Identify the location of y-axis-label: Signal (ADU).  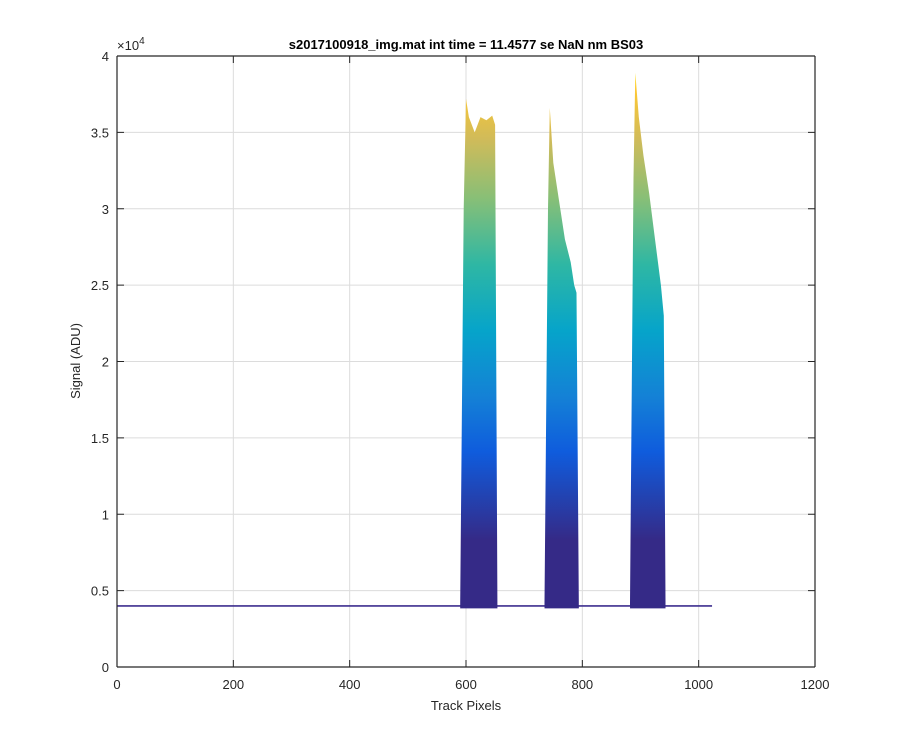
(75, 361).